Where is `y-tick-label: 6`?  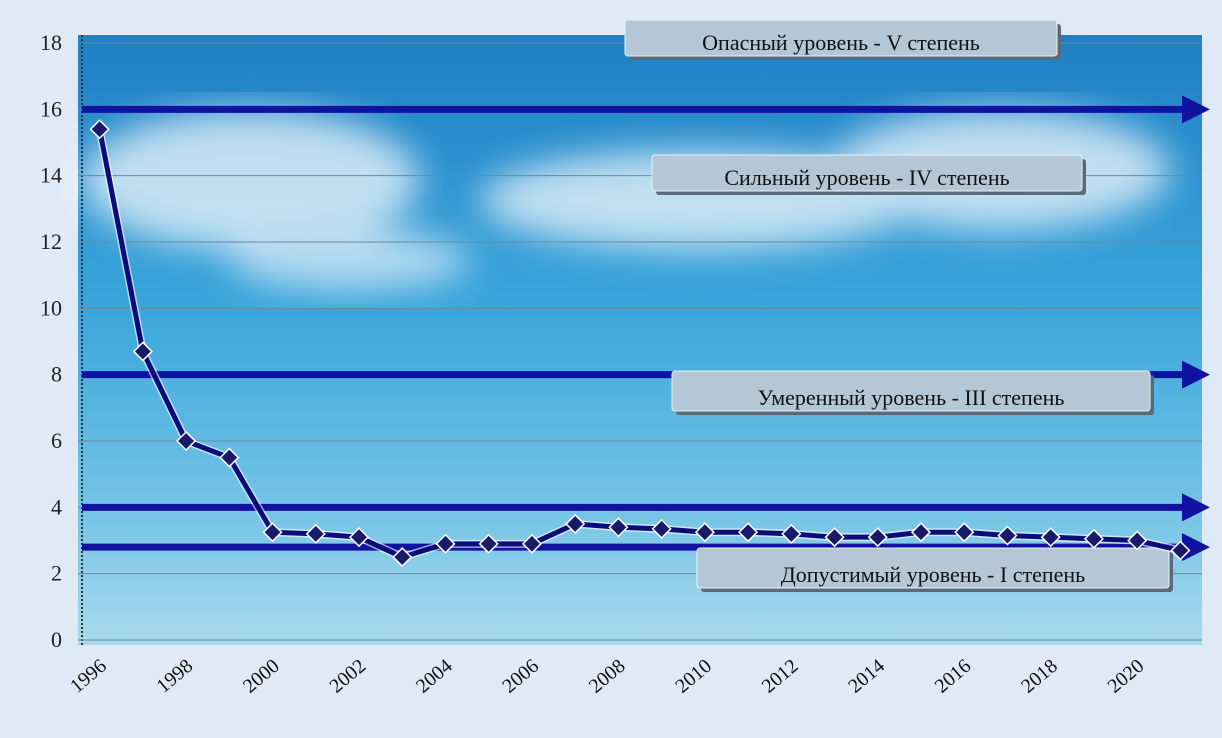
y-tick-label: 6 is located at coordinates (56, 440).